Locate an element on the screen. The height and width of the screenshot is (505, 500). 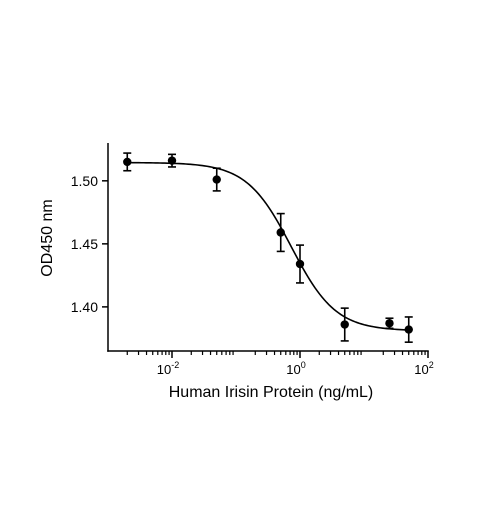
y-axis-label: OD450 nm is located at coordinates (47, 237).